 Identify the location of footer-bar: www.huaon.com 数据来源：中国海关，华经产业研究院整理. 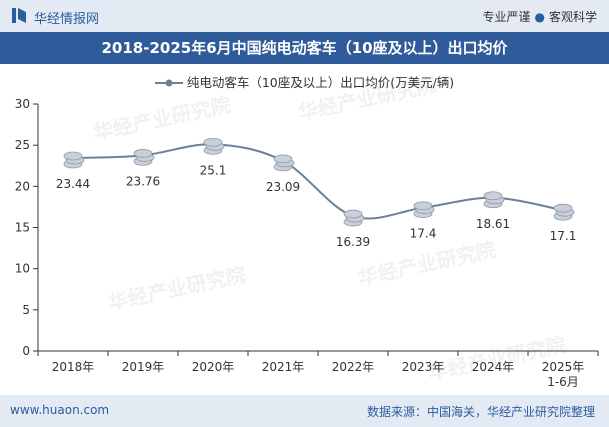
(304, 411).